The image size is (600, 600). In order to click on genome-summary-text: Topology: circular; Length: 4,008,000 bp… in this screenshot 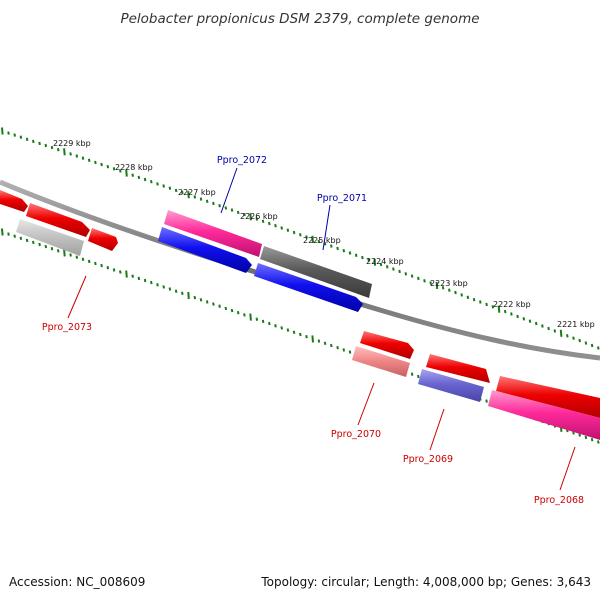, I will do `click(425, 582)`.